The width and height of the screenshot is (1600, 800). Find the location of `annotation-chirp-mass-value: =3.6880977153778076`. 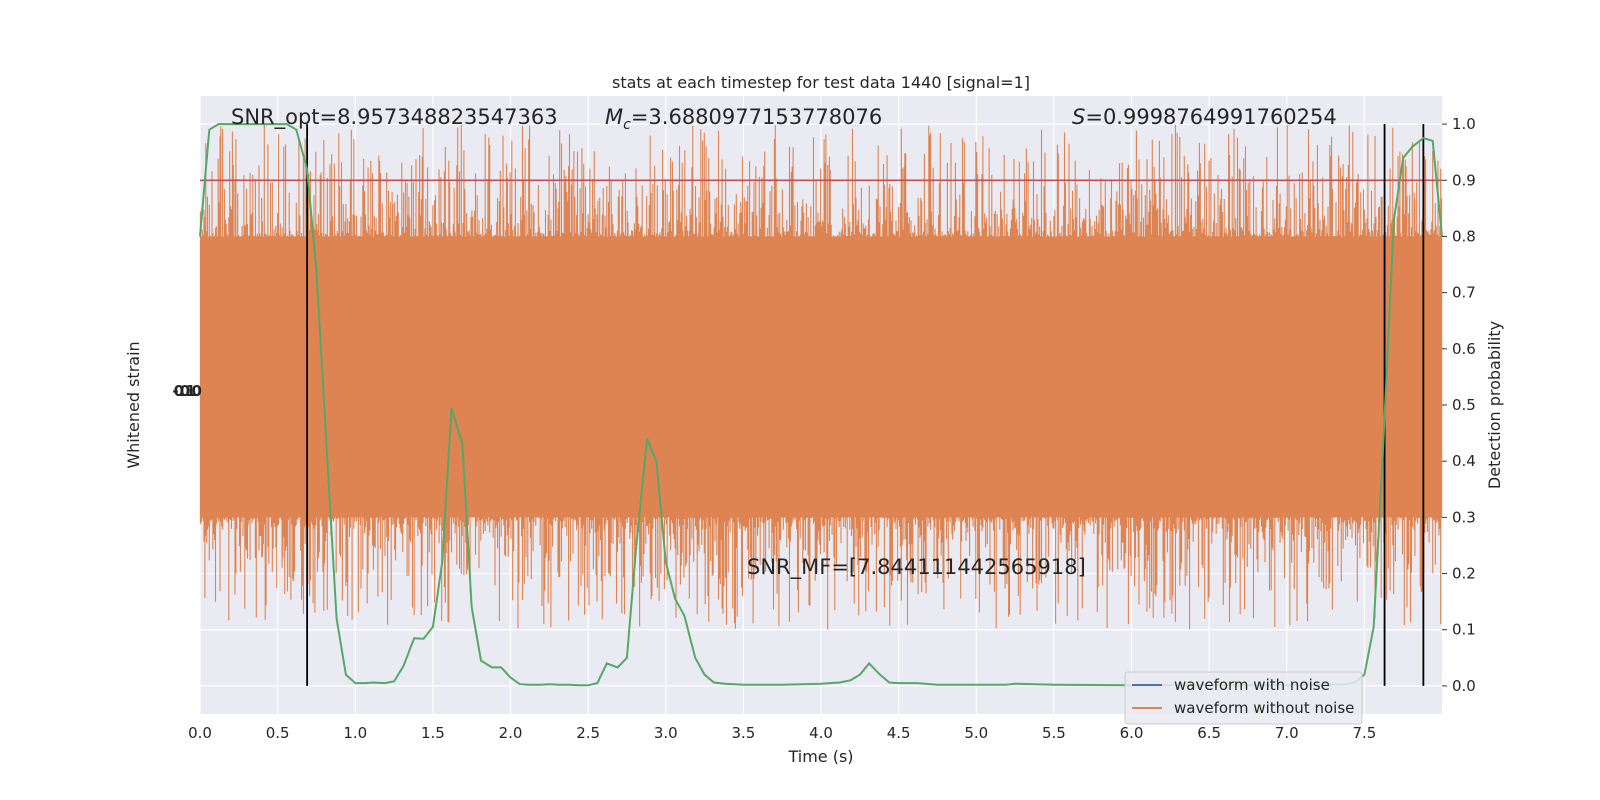

annotation-chirp-mass-value: =3.6880977153778076 is located at coordinates (756, 117).